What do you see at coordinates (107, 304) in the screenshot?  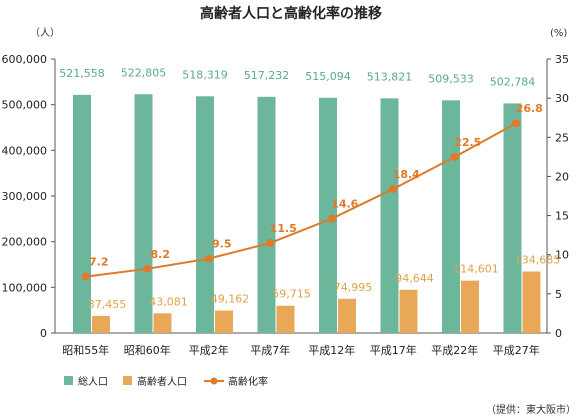 I see `label-elderly-population: 37,455` at bounding box center [107, 304].